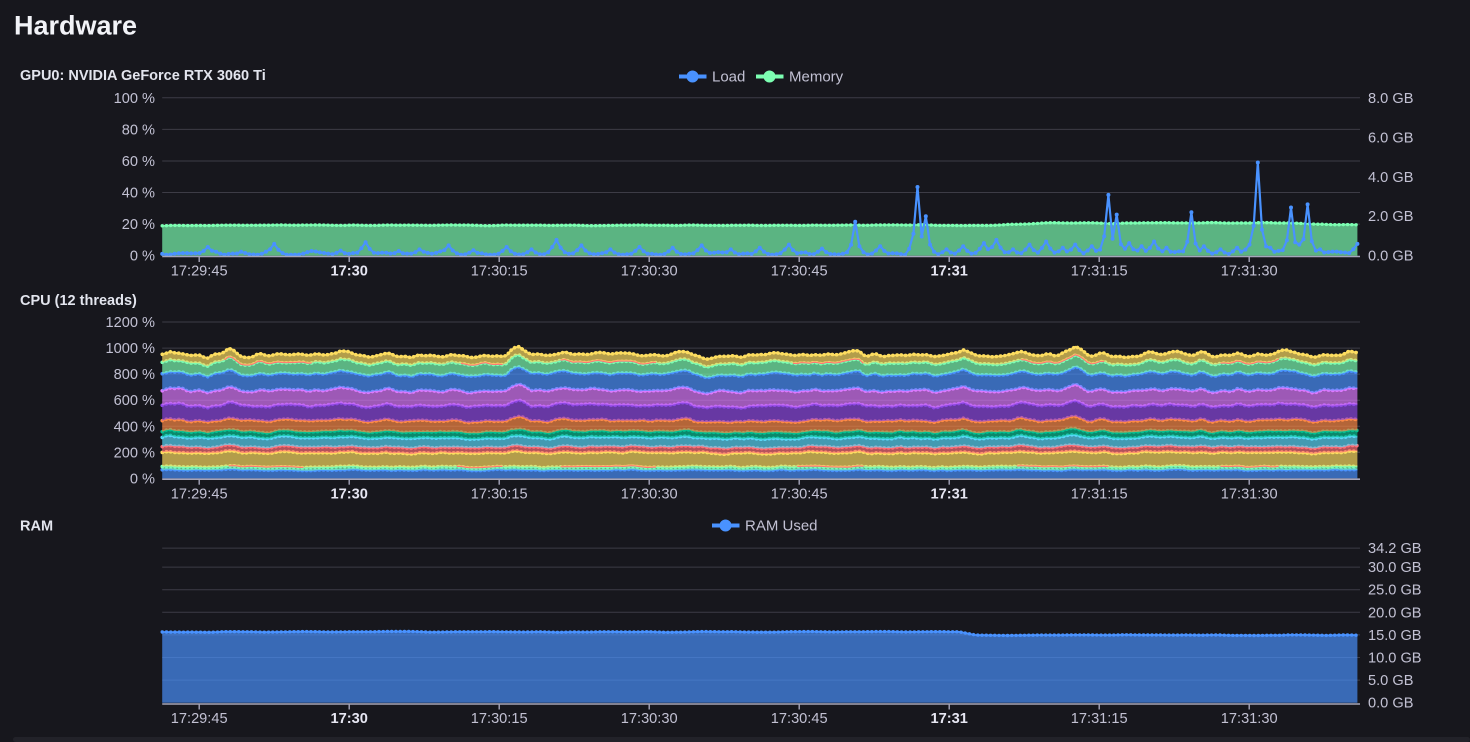 The height and width of the screenshot is (742, 1470). Describe the element at coordinates (1395, 659) in the screenshot. I see `svg-text: 10.0 GB` at that location.